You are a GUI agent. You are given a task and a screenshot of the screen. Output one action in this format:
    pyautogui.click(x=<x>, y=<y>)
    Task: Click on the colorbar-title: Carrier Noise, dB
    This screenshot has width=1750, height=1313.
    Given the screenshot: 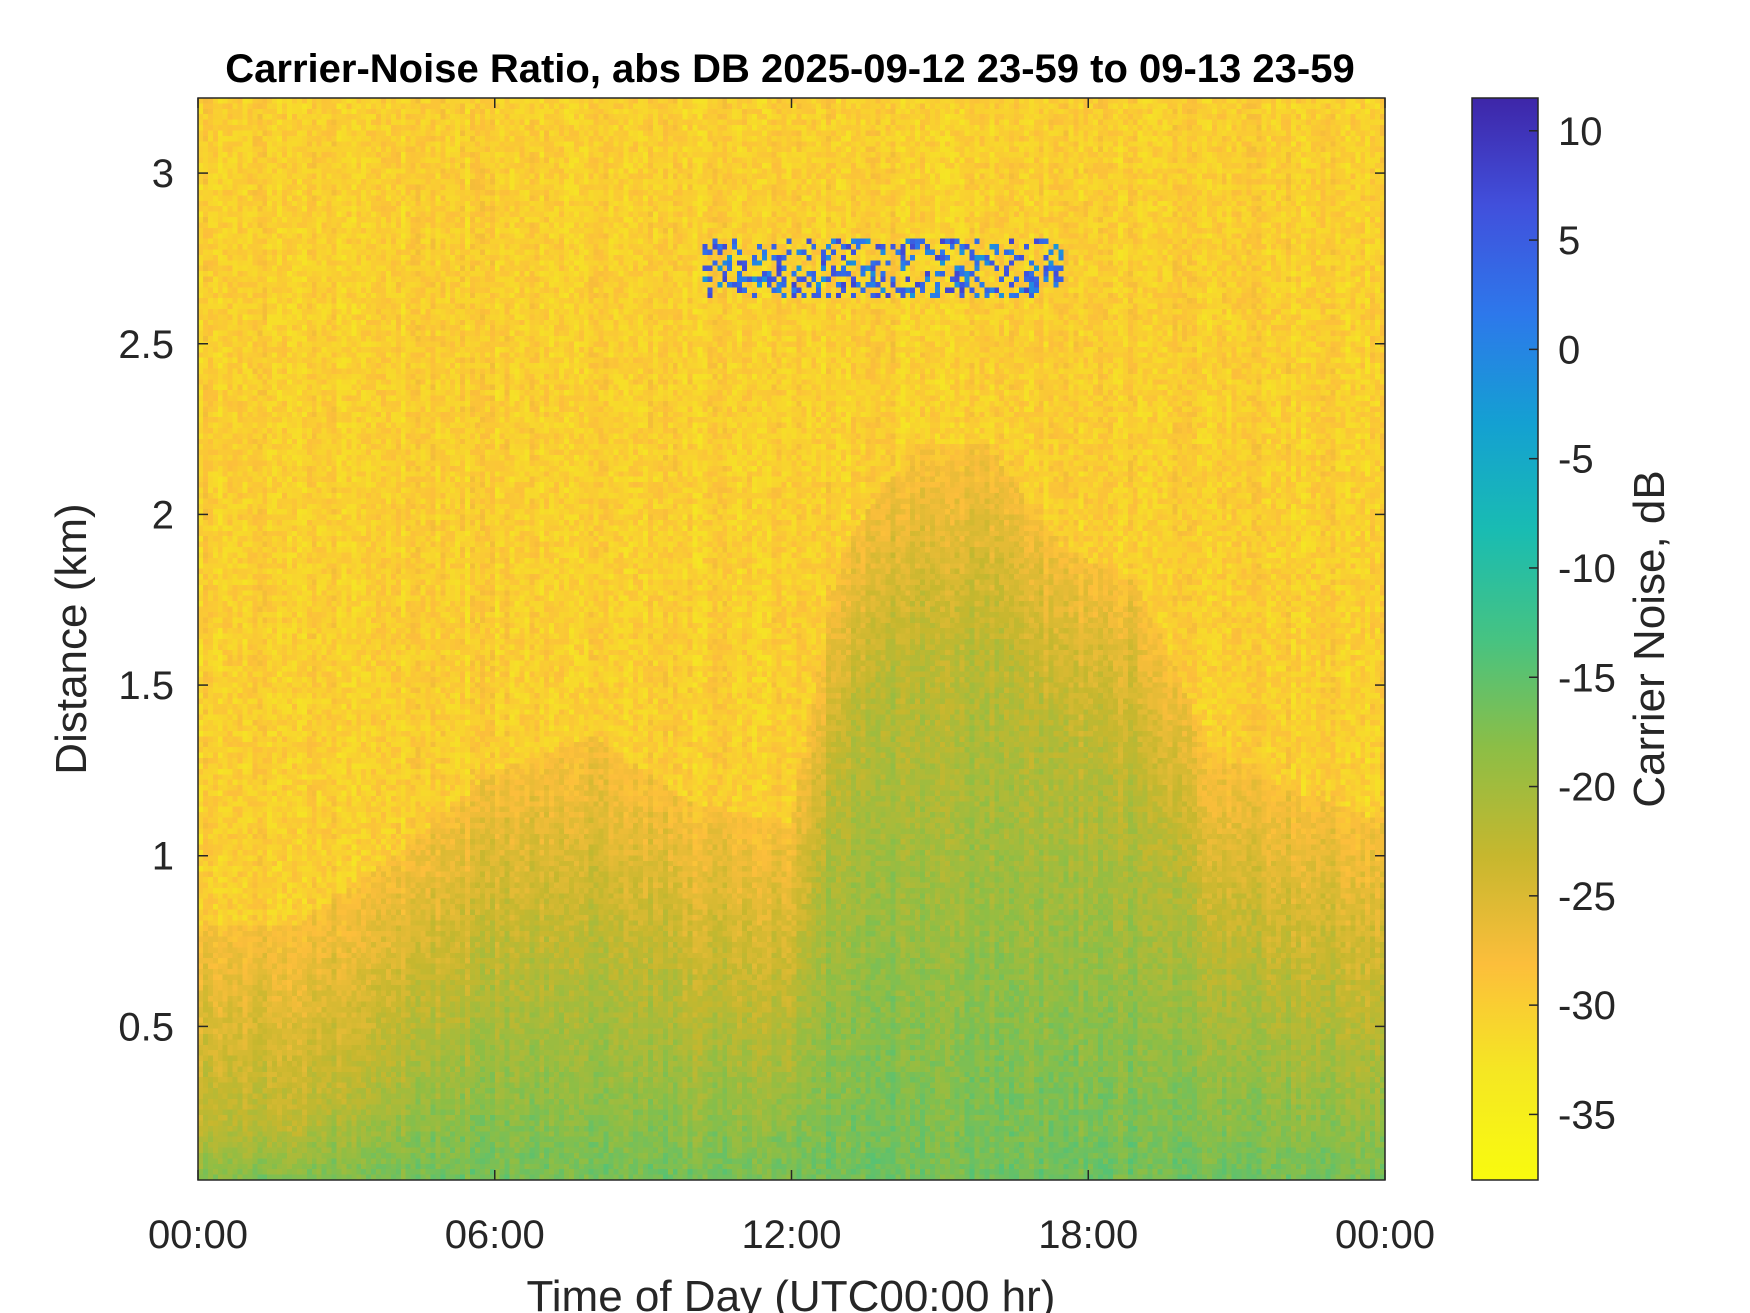 What is the action you would take?
    pyautogui.click(x=1649, y=638)
    